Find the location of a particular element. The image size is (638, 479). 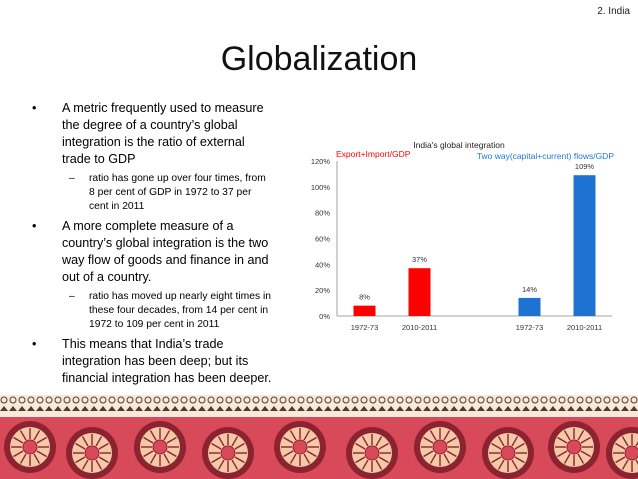

data-label: 109% is located at coordinates (585, 166).